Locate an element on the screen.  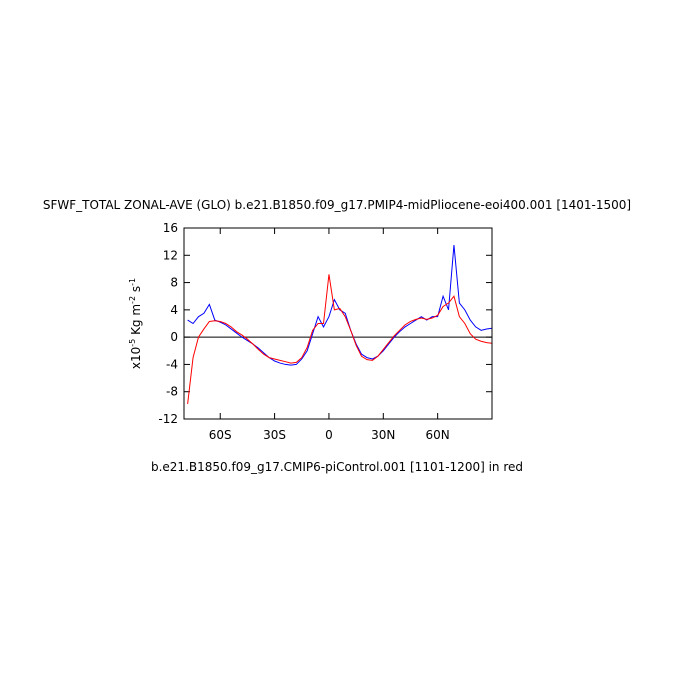
x-tick-label: 30S is located at coordinates (274, 435).